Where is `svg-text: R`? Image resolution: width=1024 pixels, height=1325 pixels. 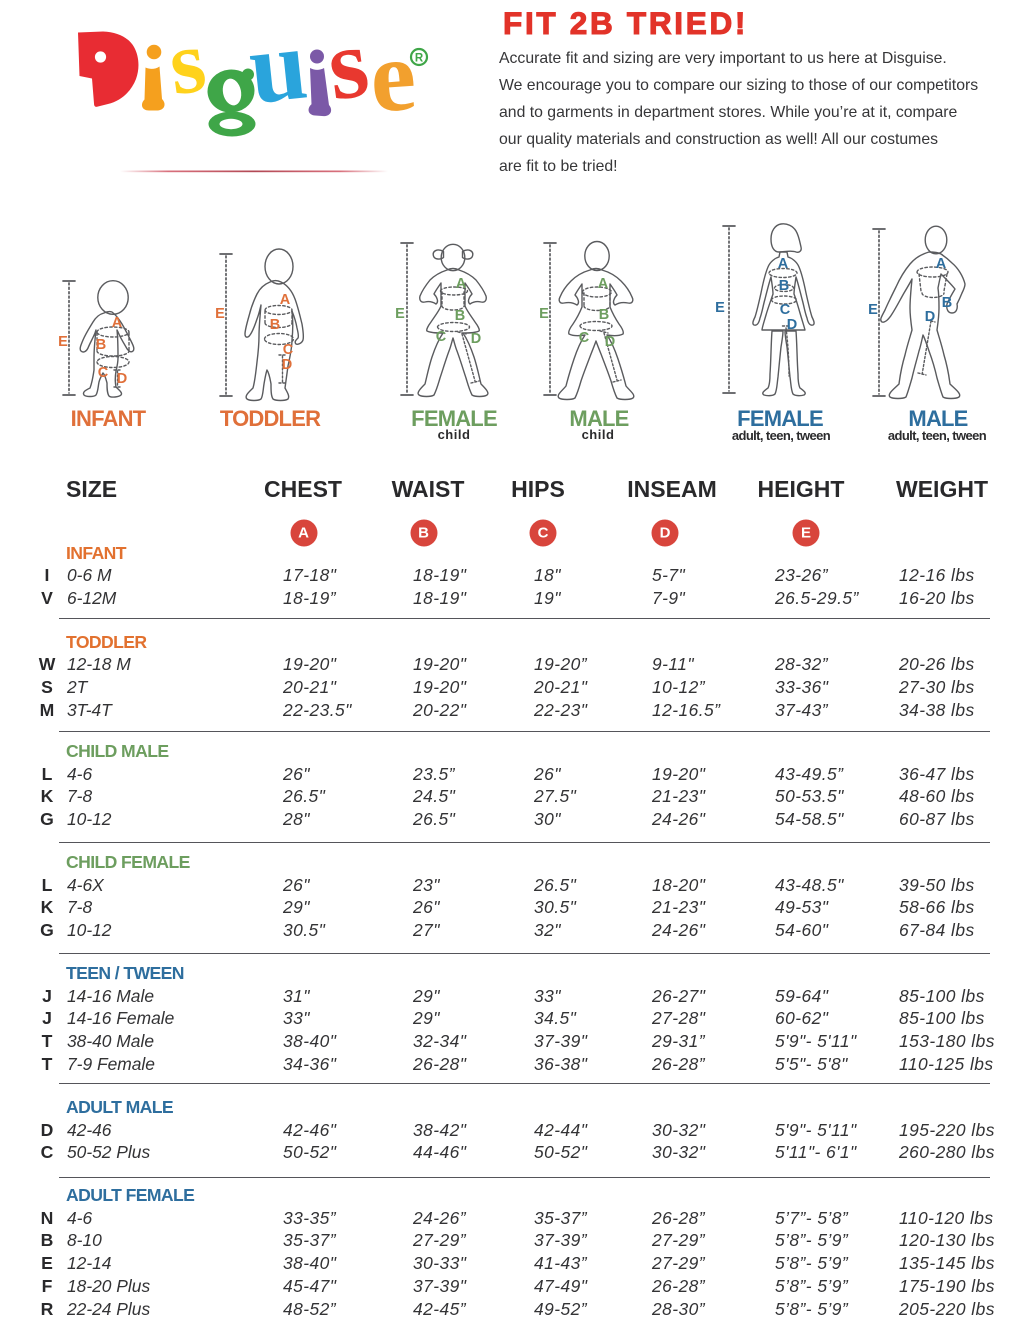 svg-text: R is located at coordinates (419, 59).